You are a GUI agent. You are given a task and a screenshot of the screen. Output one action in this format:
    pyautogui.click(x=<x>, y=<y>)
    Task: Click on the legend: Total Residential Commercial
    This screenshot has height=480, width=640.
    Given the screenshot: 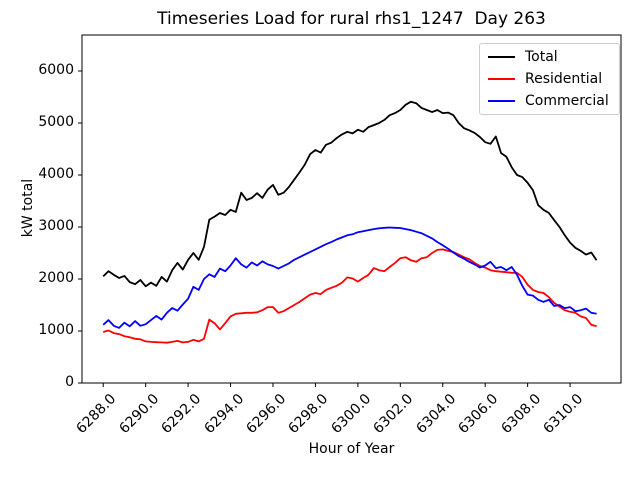 What is the action you would take?
    pyautogui.click(x=549, y=79)
    